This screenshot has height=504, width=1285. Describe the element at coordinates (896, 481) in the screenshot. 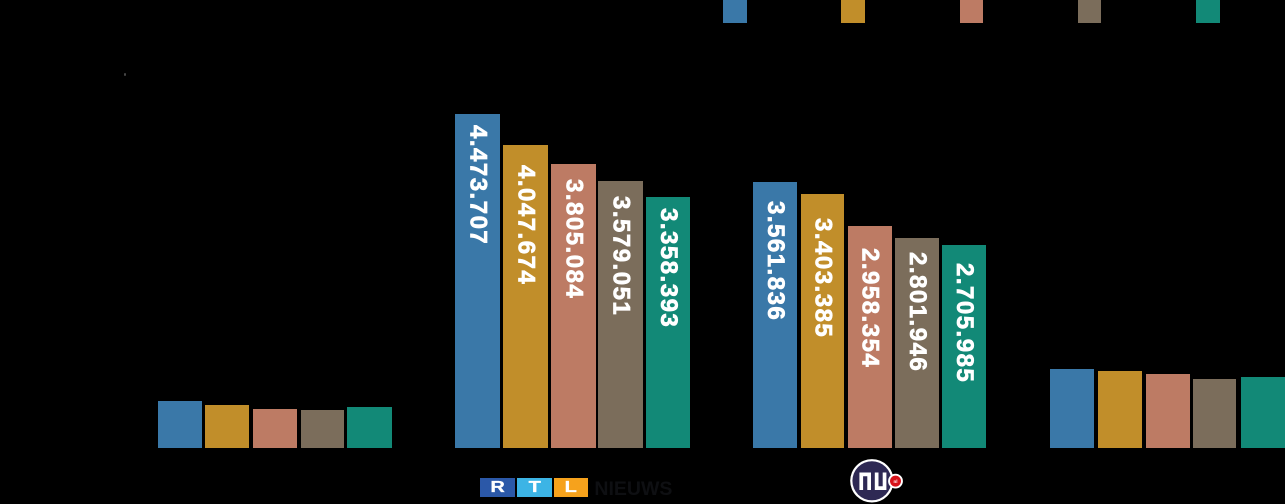

I see `svg-text: nl` at that location.